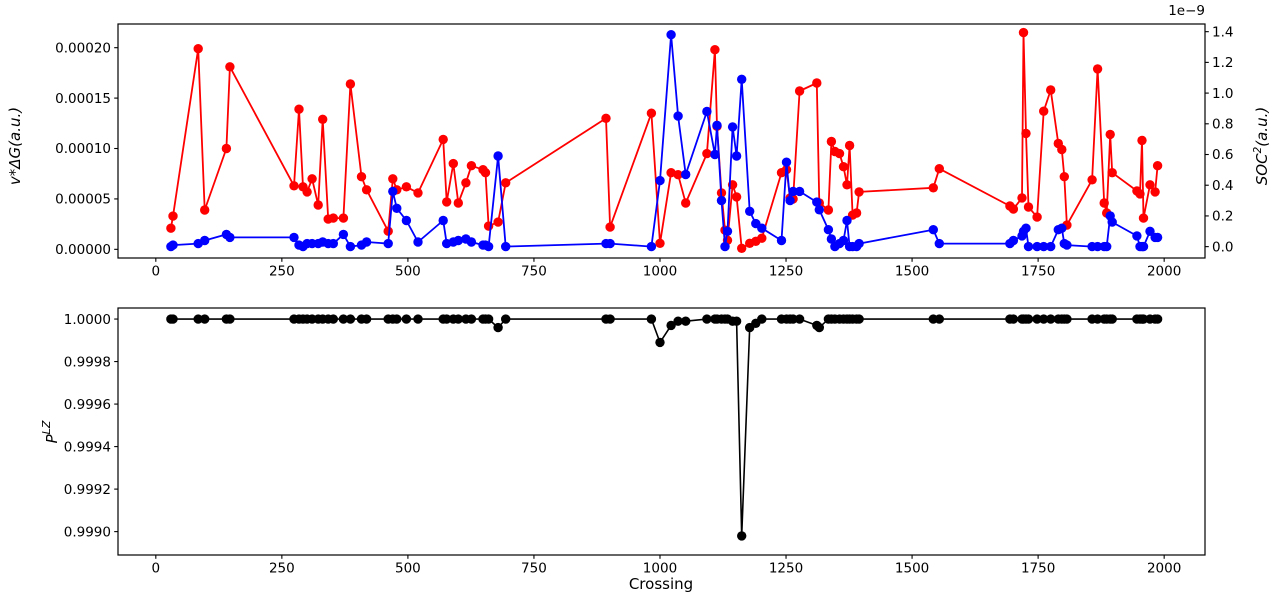 This screenshot has width=1288, height=600. Describe the element at coordinates (87, 490) in the screenshot. I see `y-tick-label: 0.9992` at that location.